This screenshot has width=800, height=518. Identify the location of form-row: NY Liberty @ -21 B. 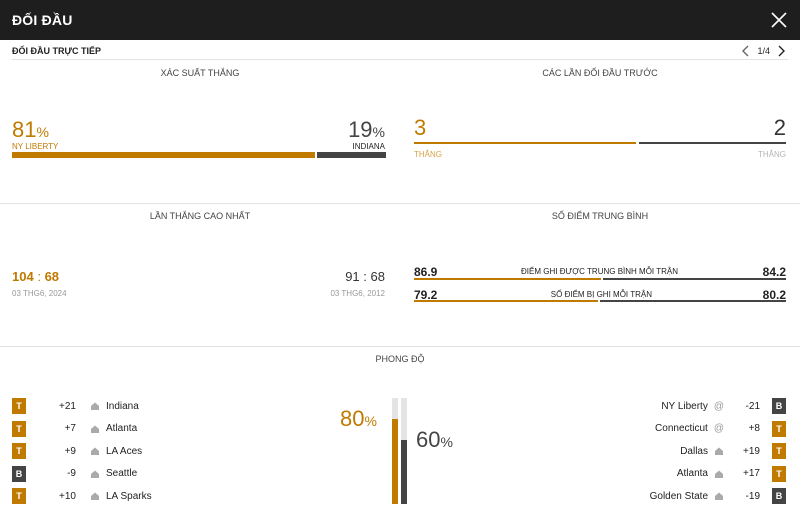
(723, 406).